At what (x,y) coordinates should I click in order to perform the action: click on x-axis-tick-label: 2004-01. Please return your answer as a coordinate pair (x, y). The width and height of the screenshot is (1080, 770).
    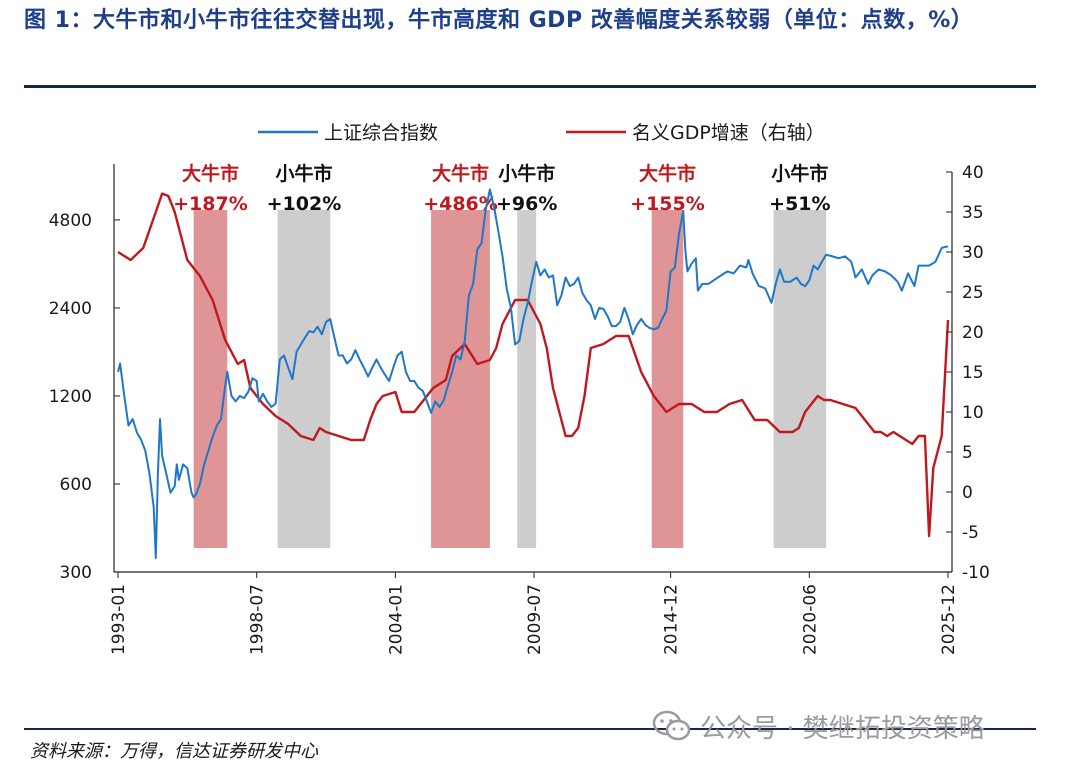
    Looking at the image, I should click on (396, 619).